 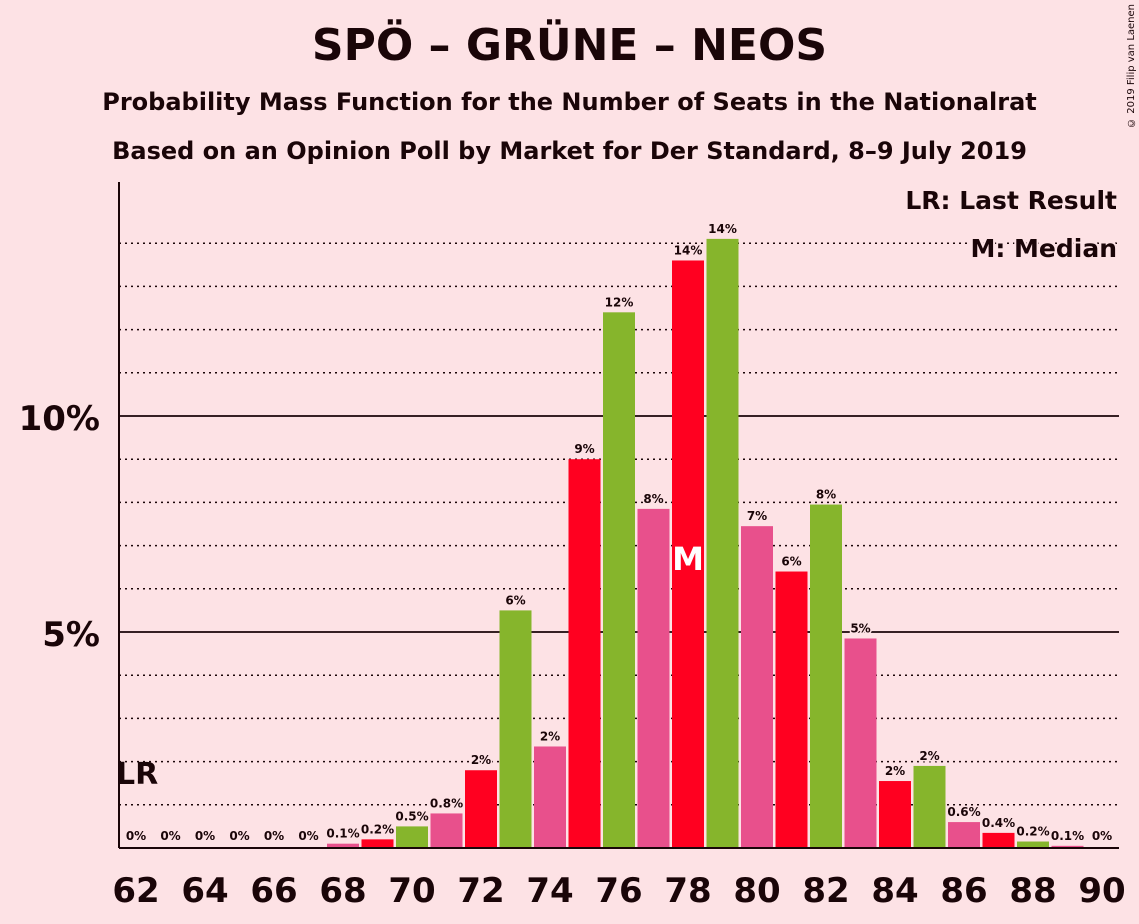 What do you see at coordinates (894, 891) in the screenshot?
I see `x-tick-label: 84` at bounding box center [894, 891].